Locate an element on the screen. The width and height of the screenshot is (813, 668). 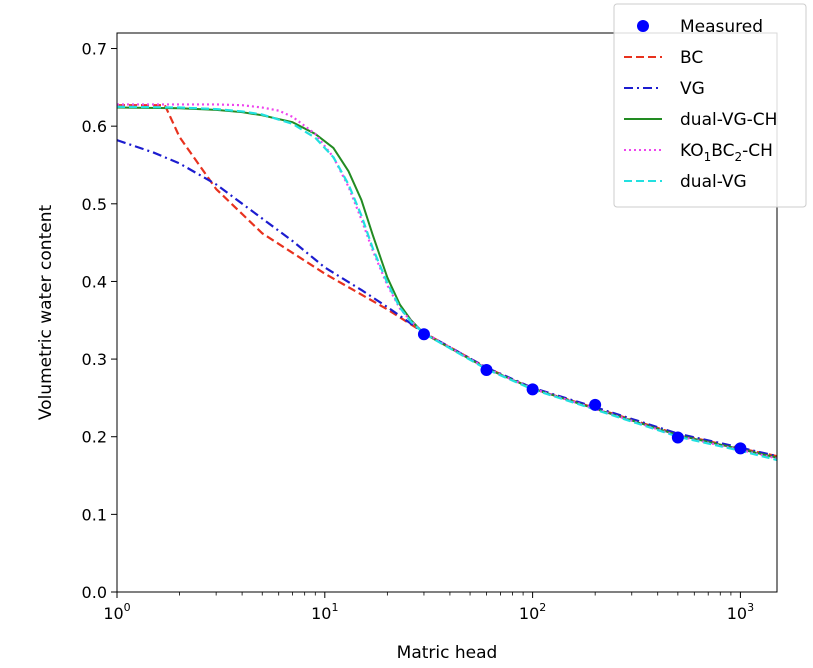
legend: Measured BC VG dual-VG-CH KO1BC2-CH dual-VG is located at coordinates (710, 105).